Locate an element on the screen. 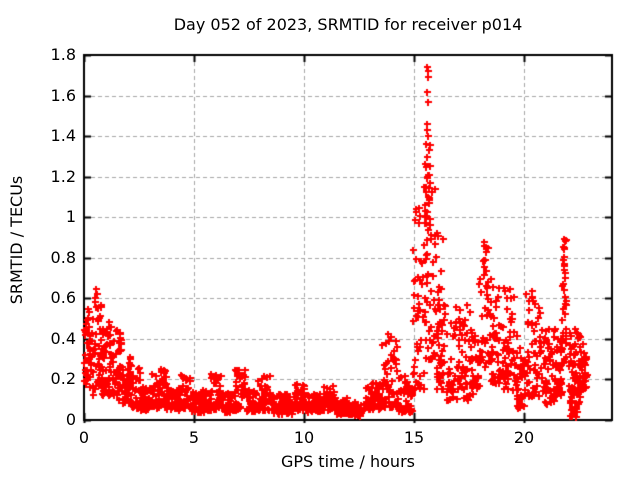 The width and height of the screenshot is (640, 480). y-tick-label: 1 is located at coordinates (70, 217).